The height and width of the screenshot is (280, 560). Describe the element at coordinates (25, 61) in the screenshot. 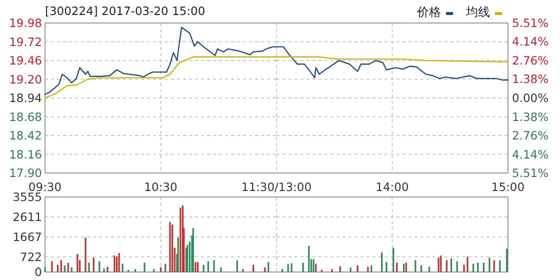

I see `y-tick-label: 19.46` at that location.